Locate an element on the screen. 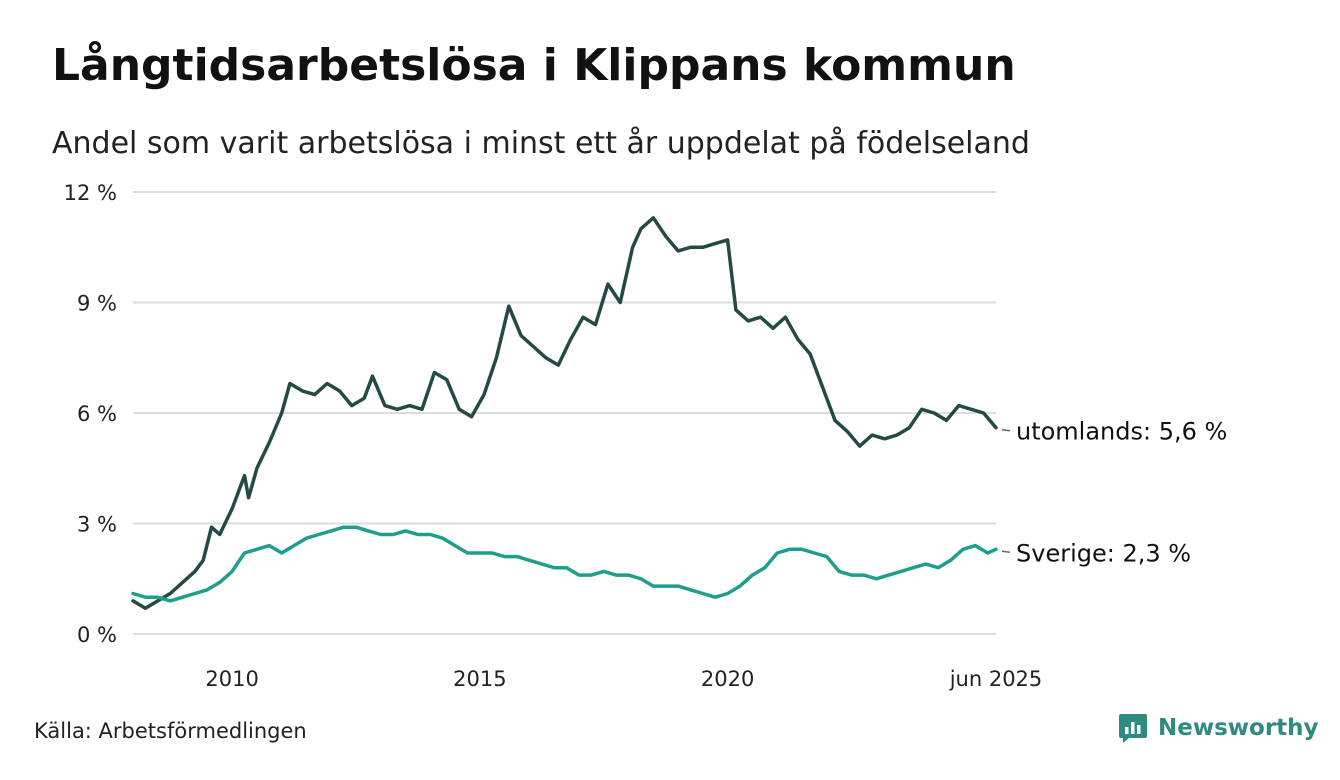 The image size is (1340, 780). newsworthy-icon is located at coordinates (1133, 728).